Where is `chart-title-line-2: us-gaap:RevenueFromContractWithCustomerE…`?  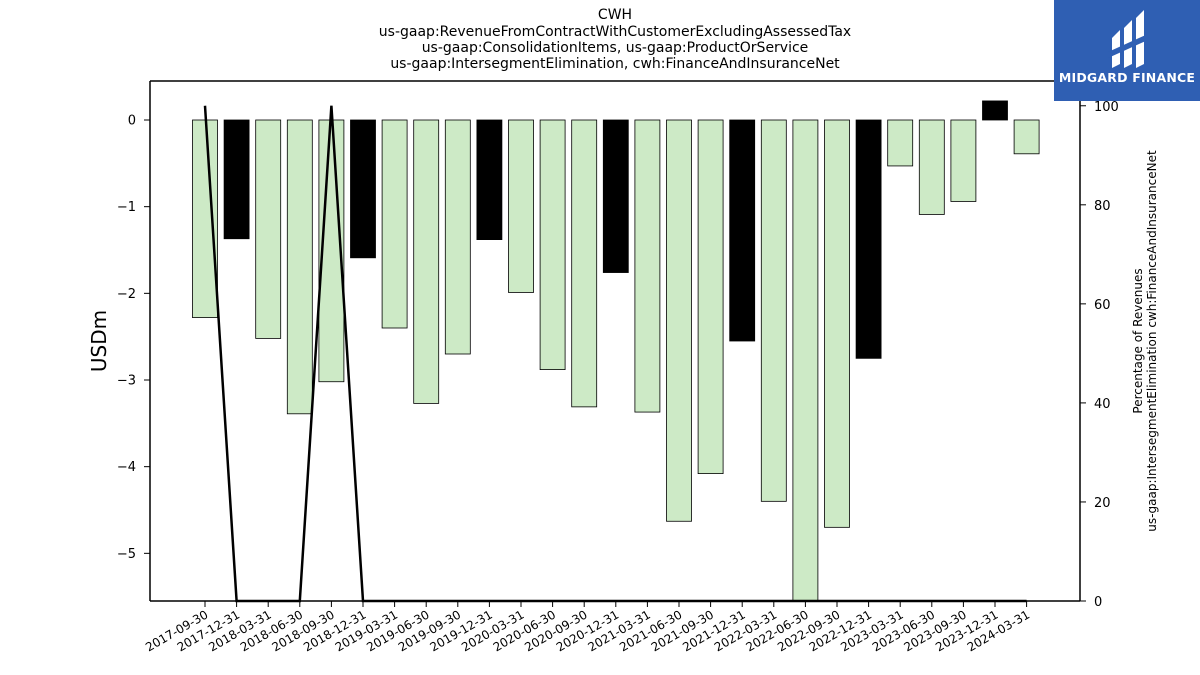 chart-title-line-2: us-gaap:RevenueFromContractWithCustomerE… is located at coordinates (615, 32).